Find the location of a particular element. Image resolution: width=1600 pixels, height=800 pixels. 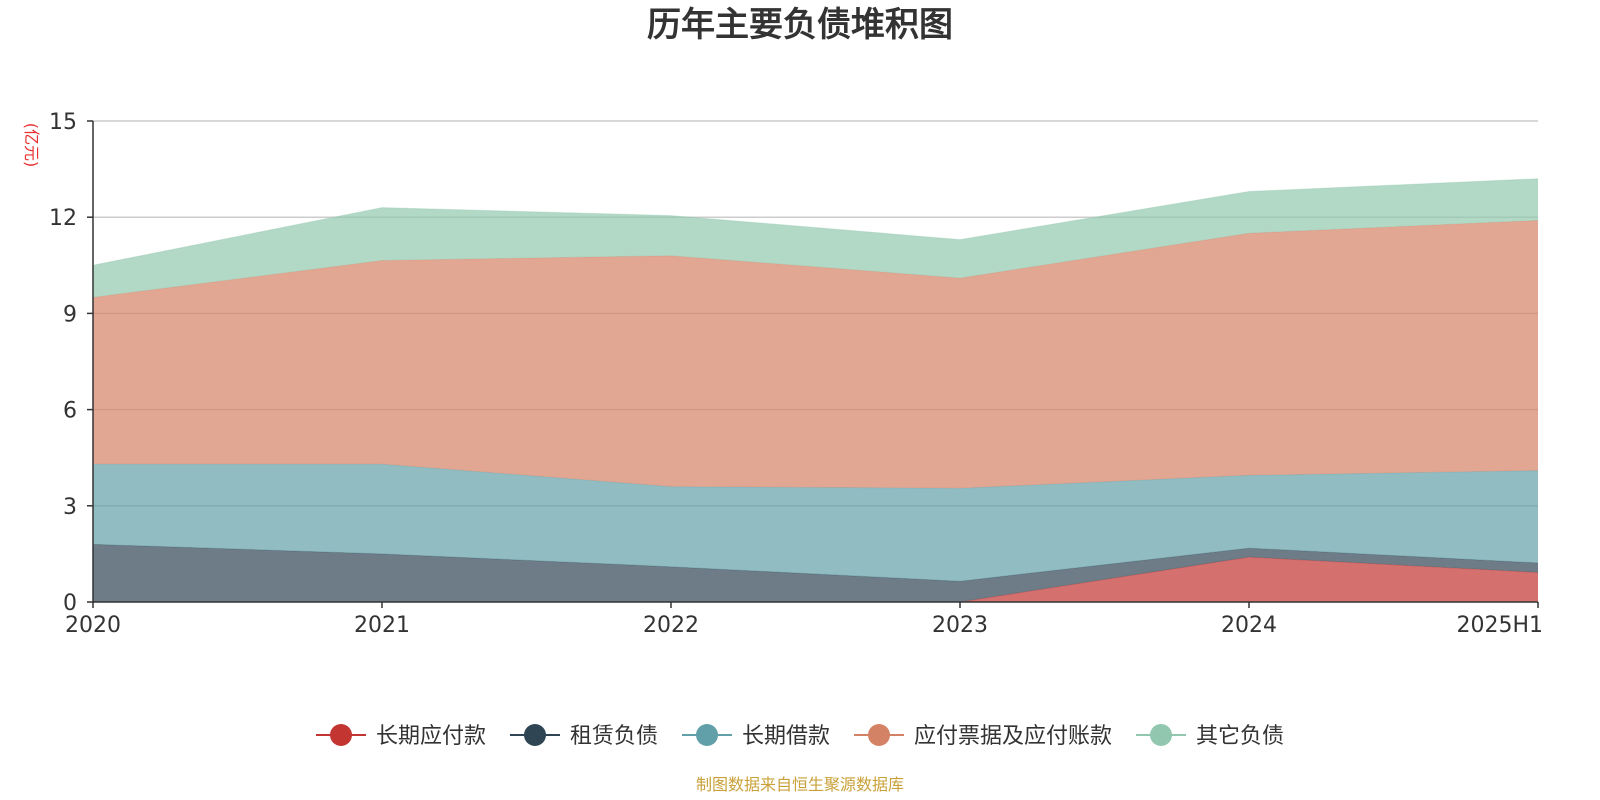

chart-title: 历年主要负债堆积图 is located at coordinates (800, 25).